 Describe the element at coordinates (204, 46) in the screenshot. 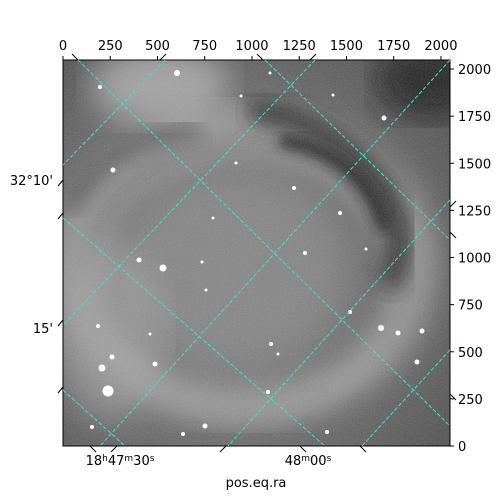

I see `top-tick-label: 750` at that location.